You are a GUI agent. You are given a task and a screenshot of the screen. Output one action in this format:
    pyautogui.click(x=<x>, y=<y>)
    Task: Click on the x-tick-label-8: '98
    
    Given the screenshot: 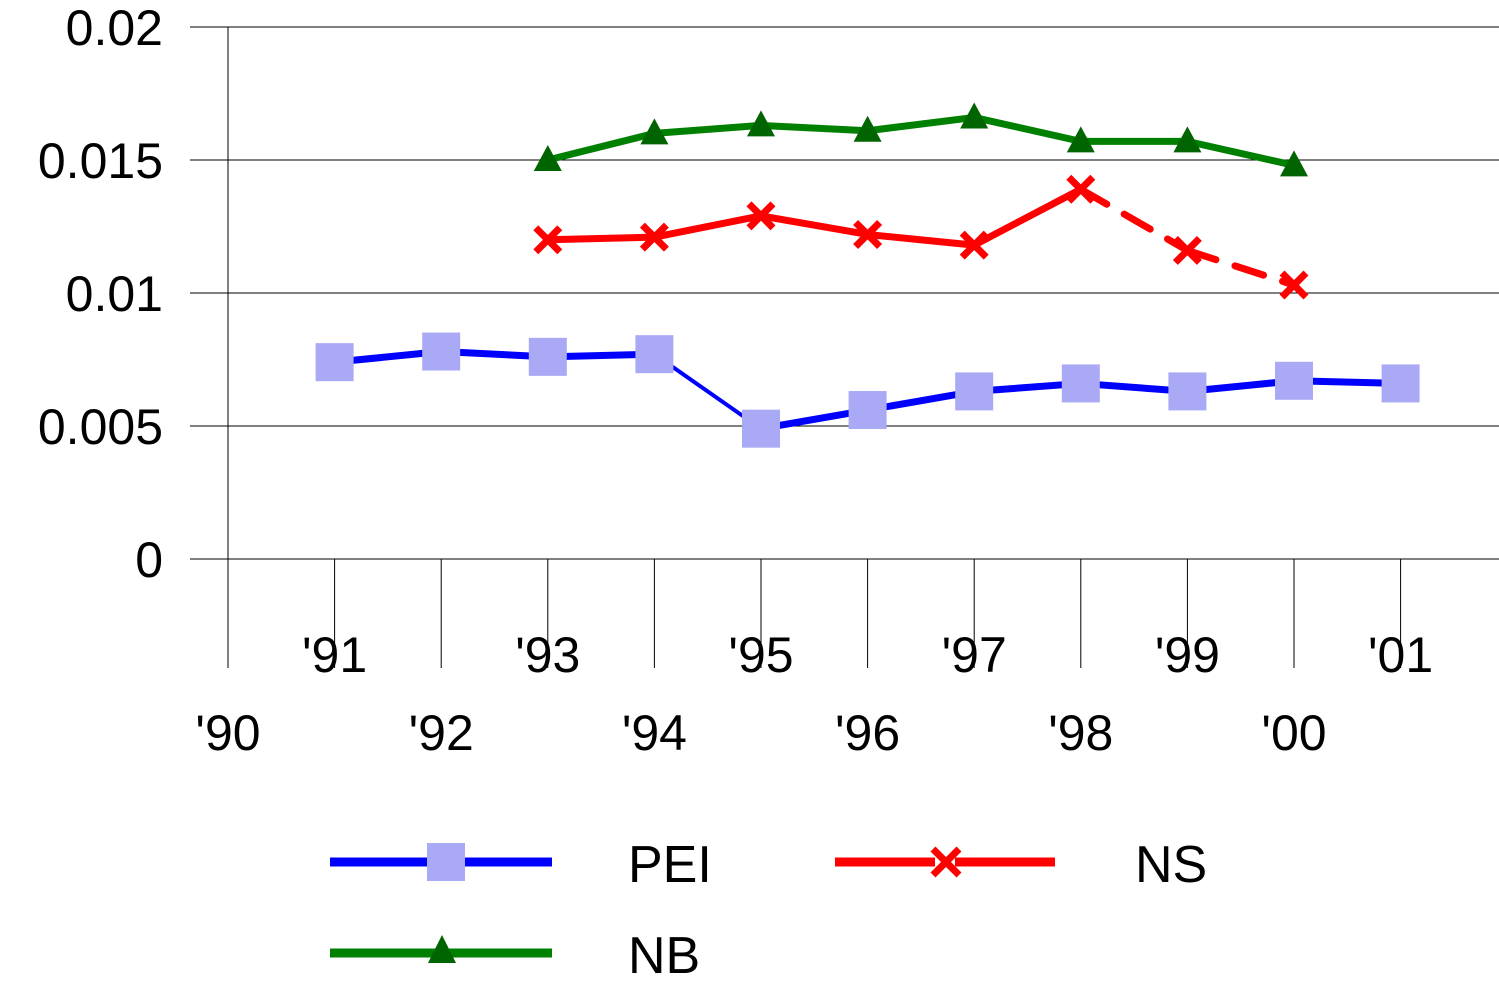 What is the action you would take?
    pyautogui.click(x=1080, y=733)
    